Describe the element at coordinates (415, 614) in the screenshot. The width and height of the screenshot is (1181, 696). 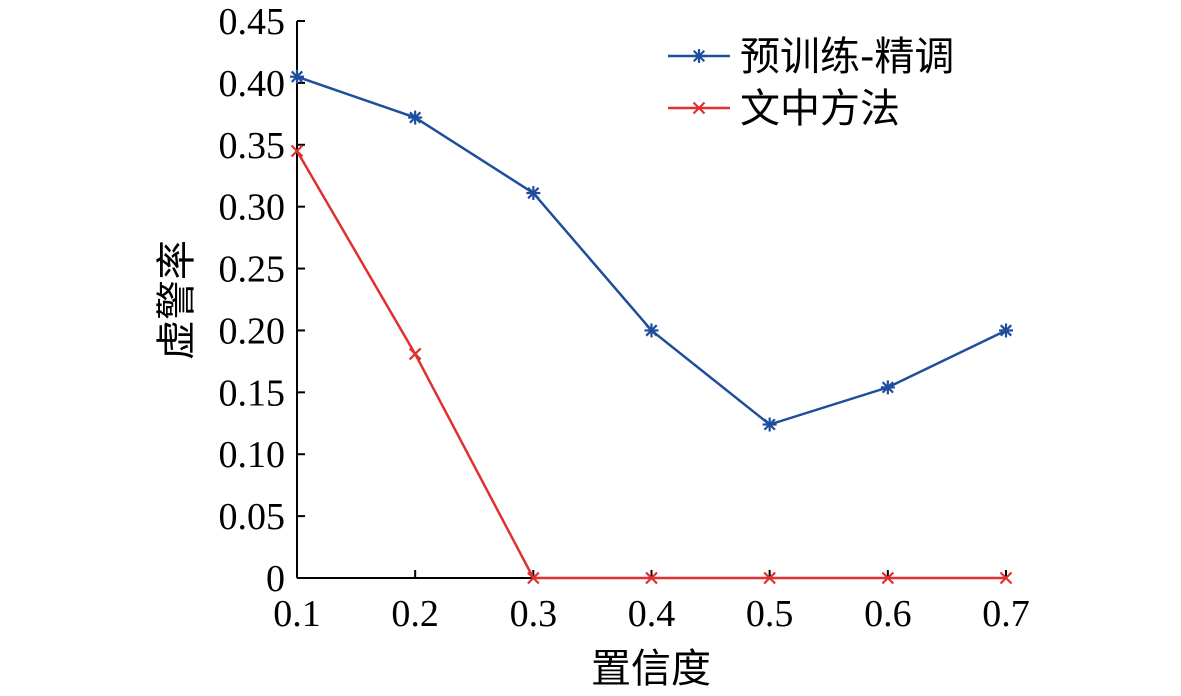
I see `x-tick-label: 0.2` at that location.